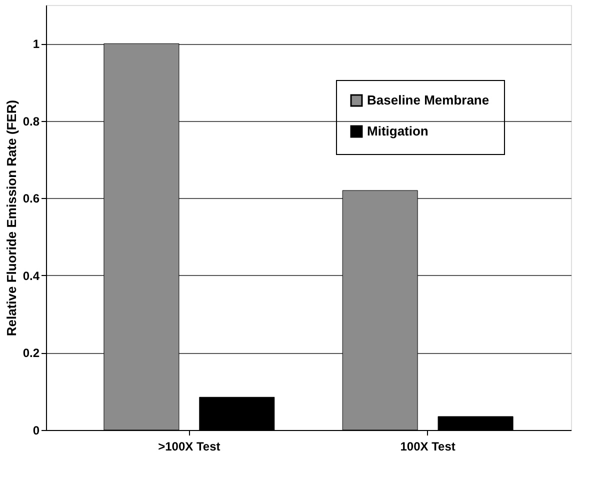 This screenshot has width=603, height=484. What do you see at coordinates (428, 100) in the screenshot?
I see `legend-label: Baseline Membrane` at bounding box center [428, 100].